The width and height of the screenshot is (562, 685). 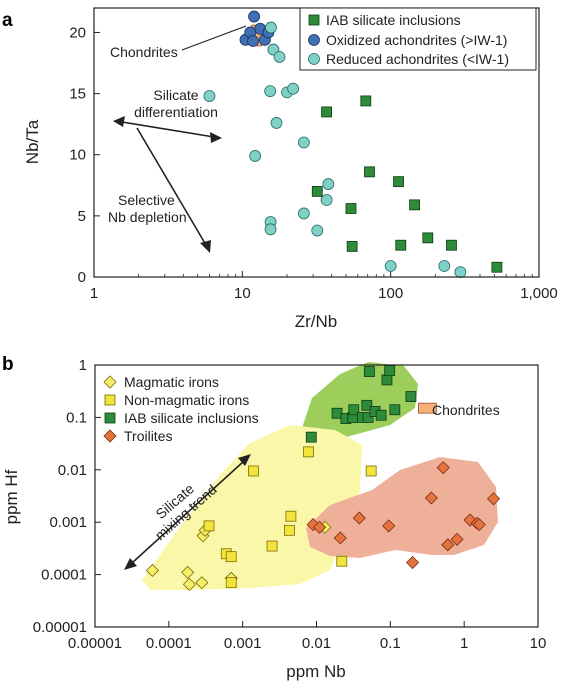 What do you see at coordinates (76, 417) in the screenshot?
I see `b-ytick-label: 0.1` at bounding box center [76, 417].